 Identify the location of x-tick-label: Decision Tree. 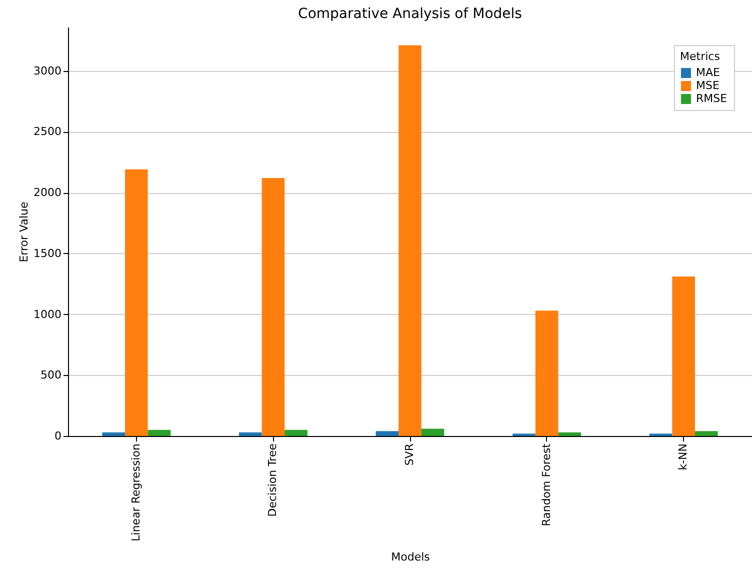
(273, 480).